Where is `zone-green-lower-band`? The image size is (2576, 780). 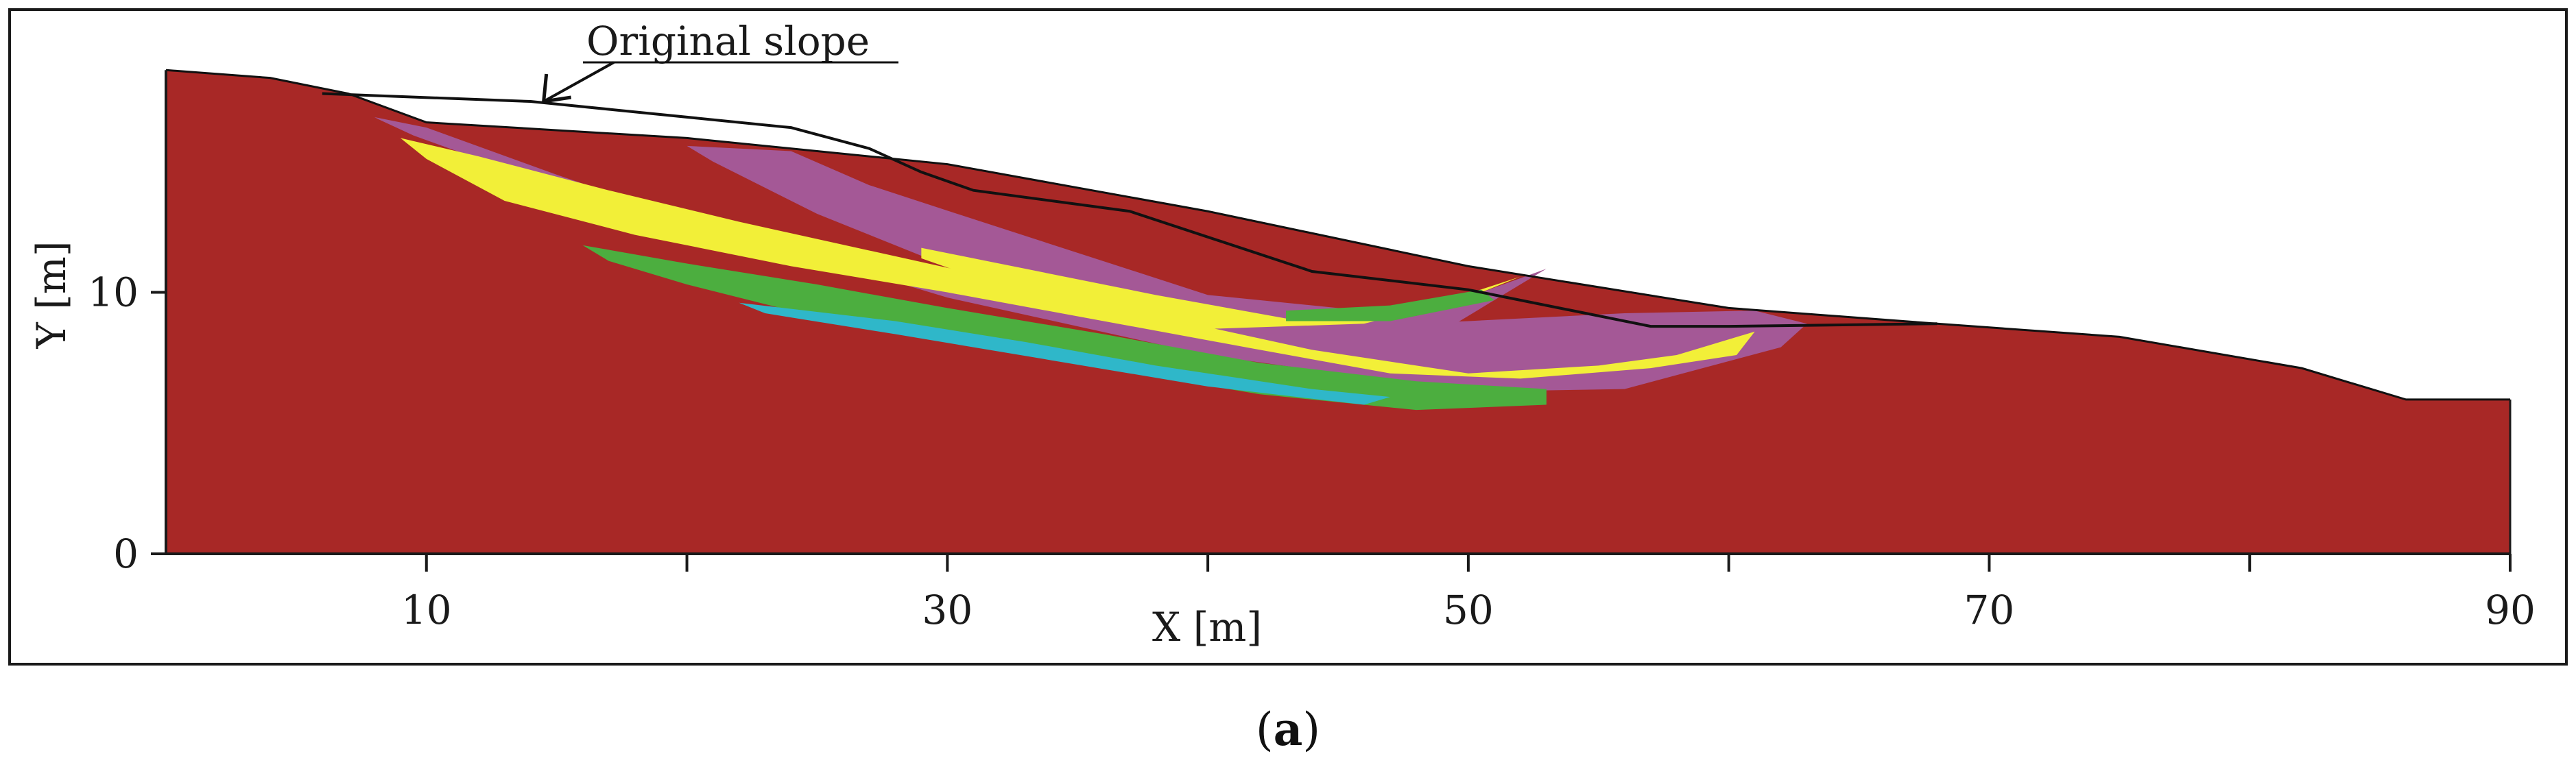 zone-green-lower-band is located at coordinates (1064, 328).